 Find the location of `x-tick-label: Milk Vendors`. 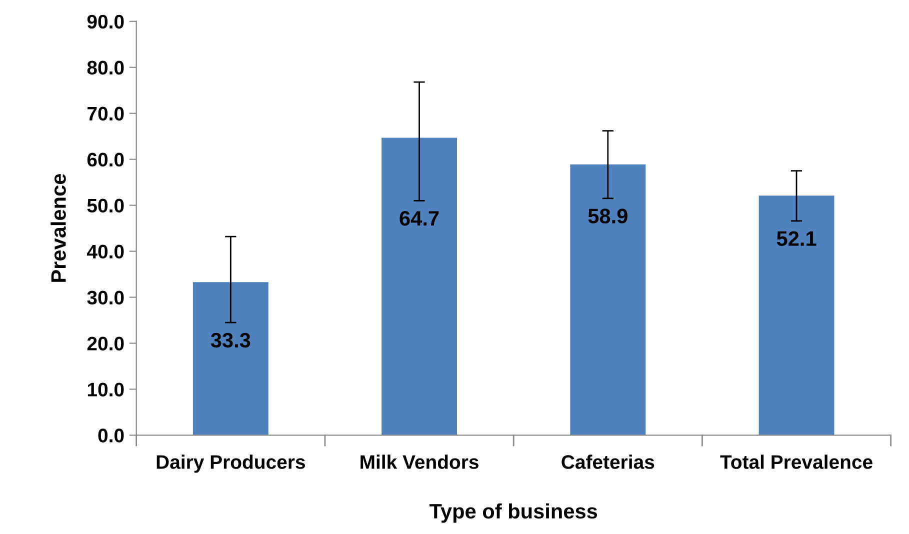

x-tick-label: Milk Vendors is located at coordinates (419, 461).